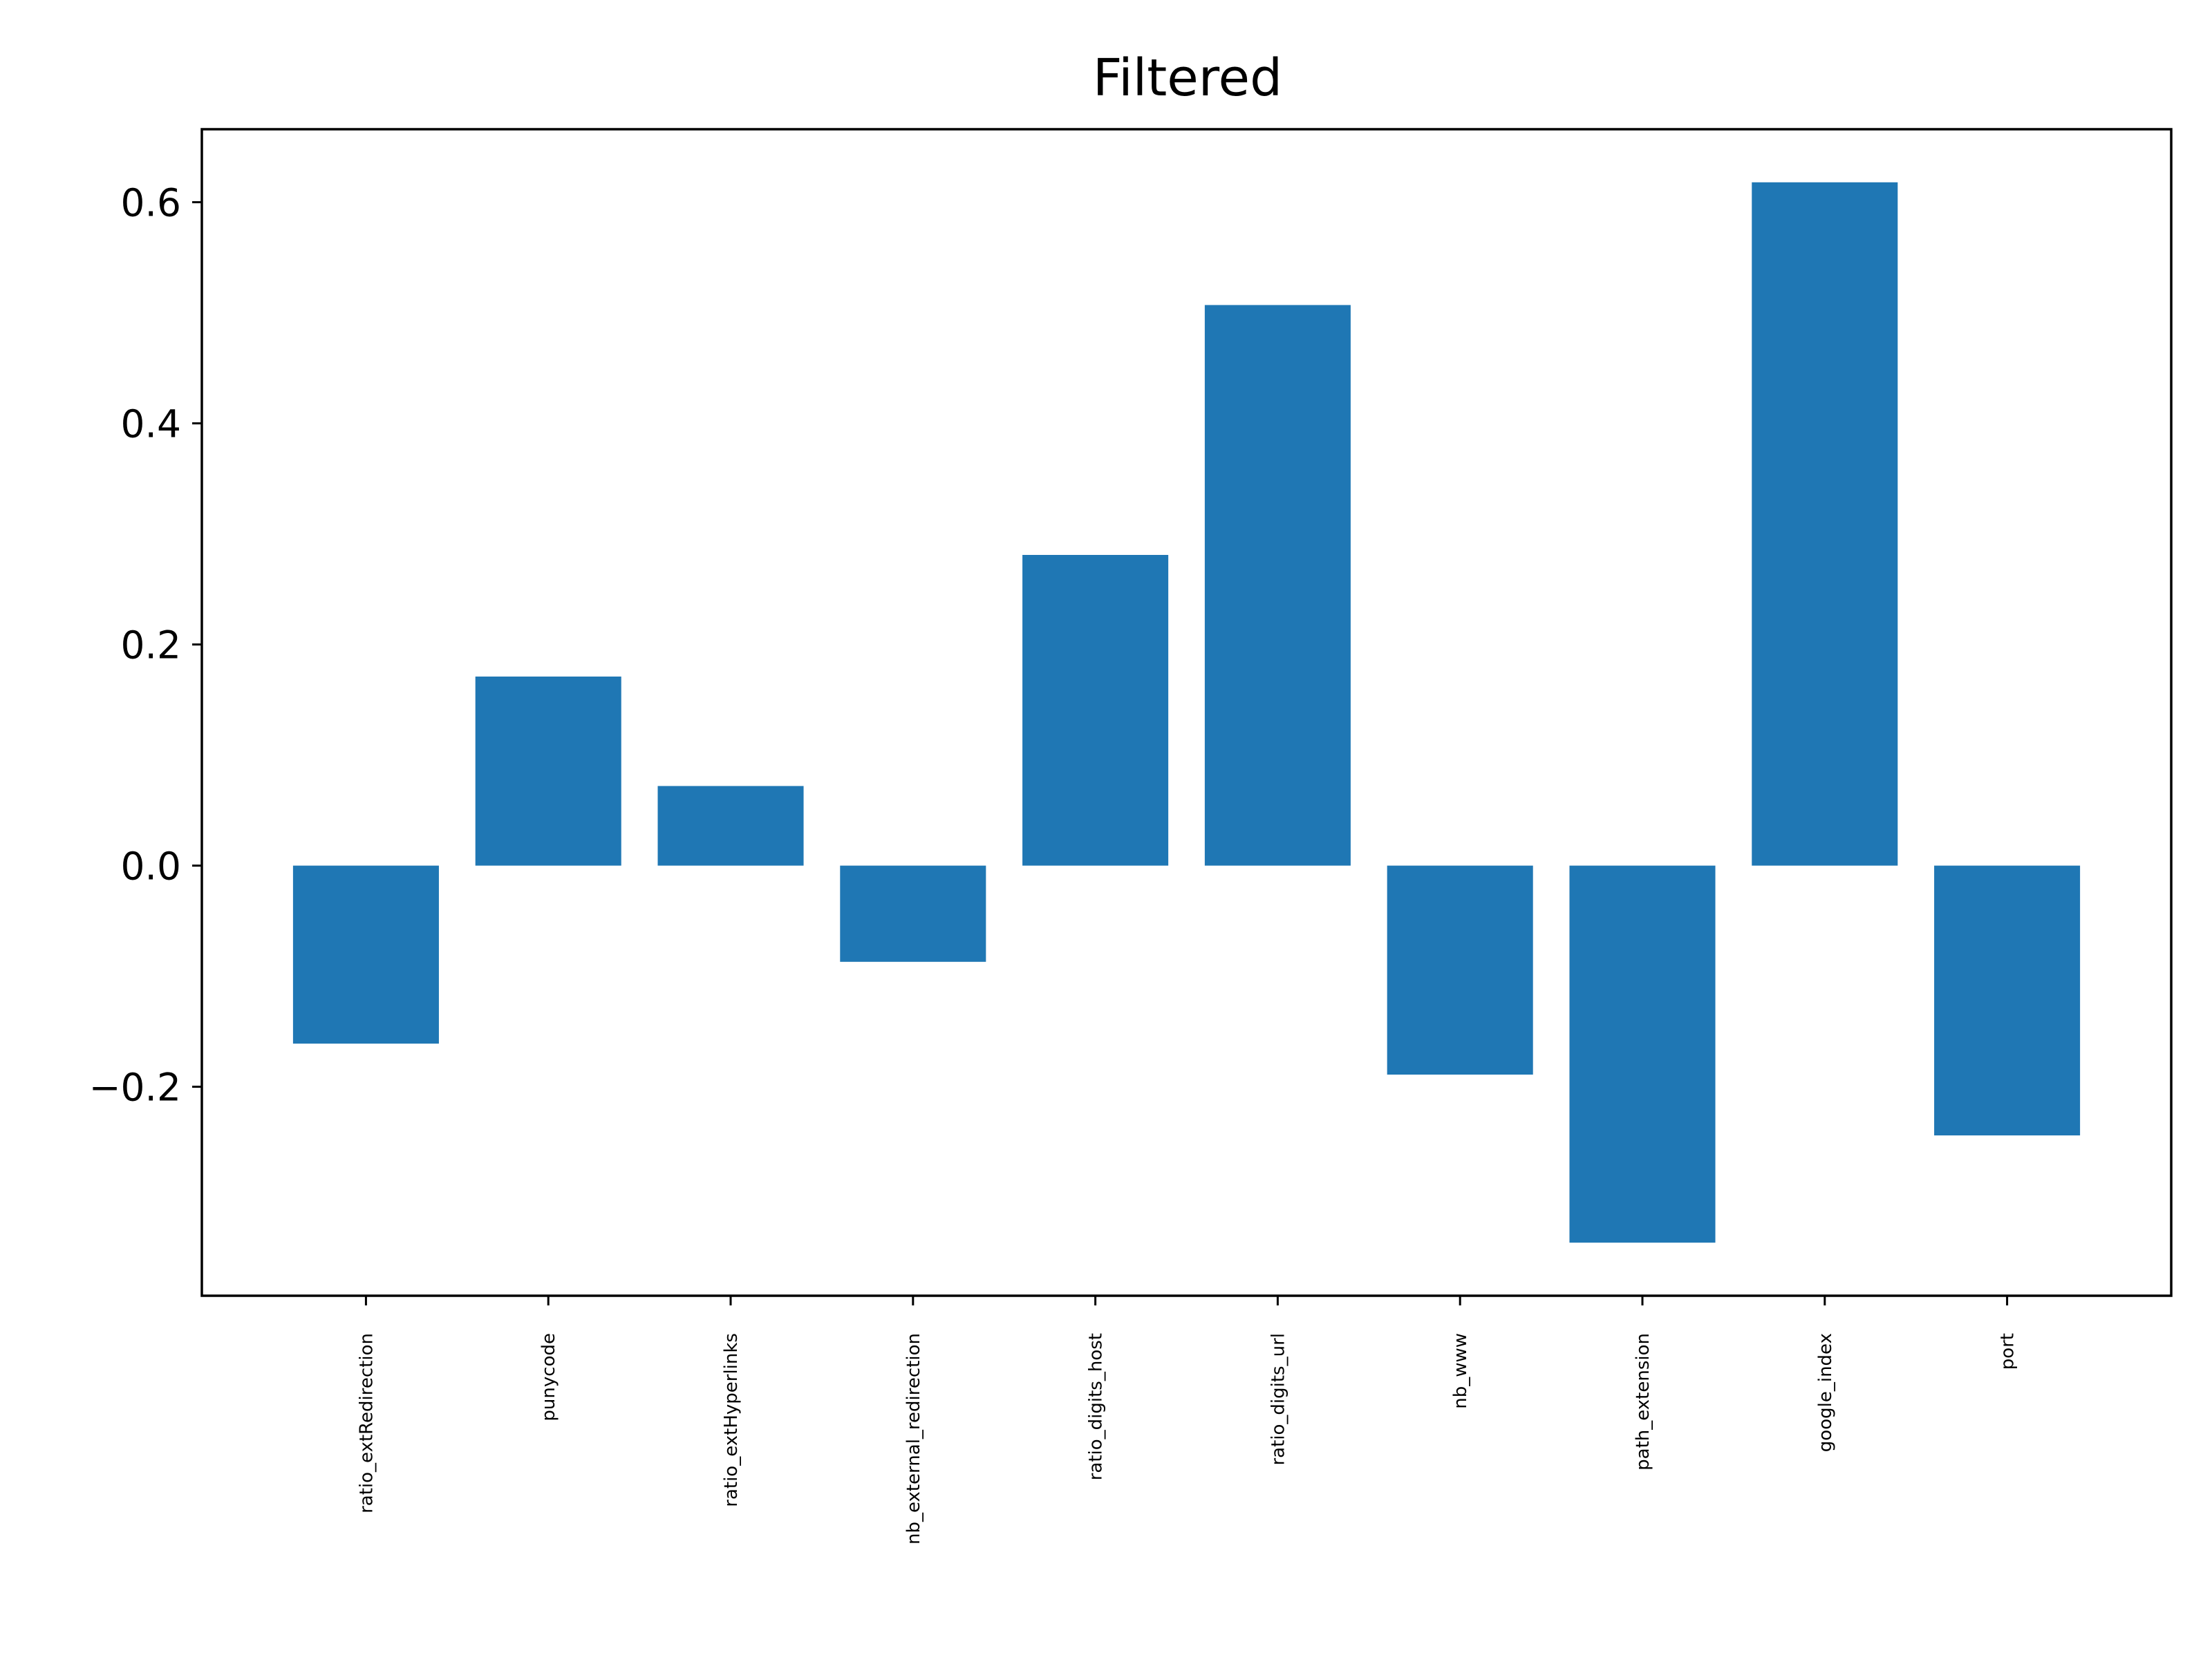 This screenshot has height=1662, width=2212. What do you see at coordinates (913, 1439) in the screenshot?
I see `x-tick-label: nb_external_redirection` at bounding box center [913, 1439].